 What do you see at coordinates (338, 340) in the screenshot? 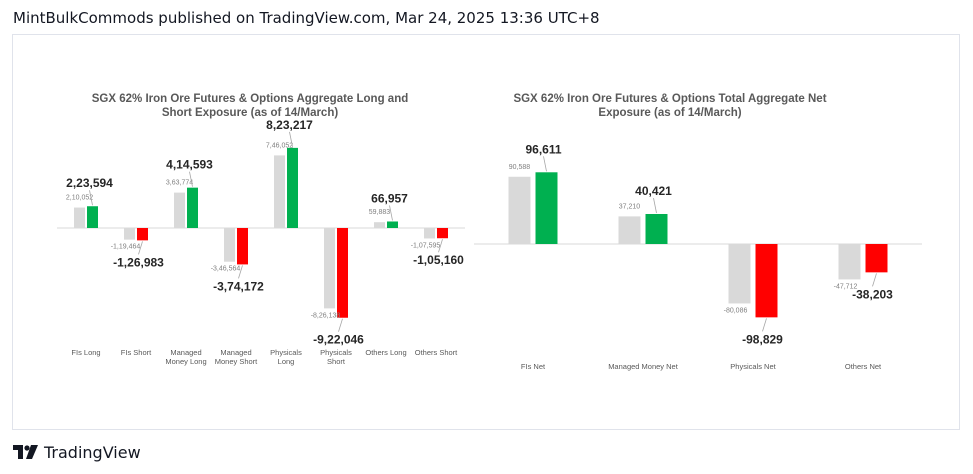
I see `chart-1-label-current: -9,22,046` at bounding box center [338, 340].